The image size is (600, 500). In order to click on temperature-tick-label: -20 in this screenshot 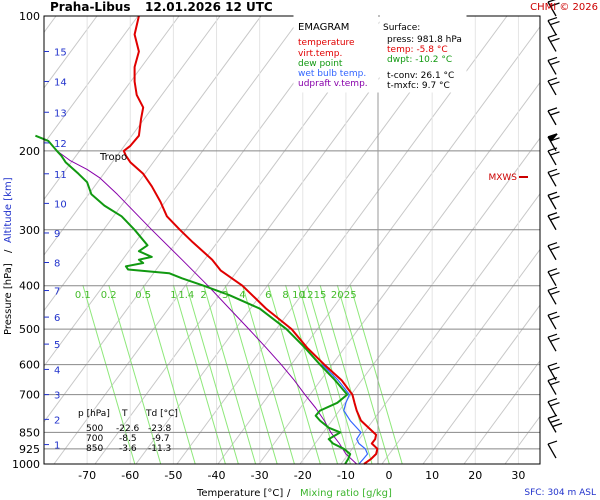, I will do `click(303, 475)`.